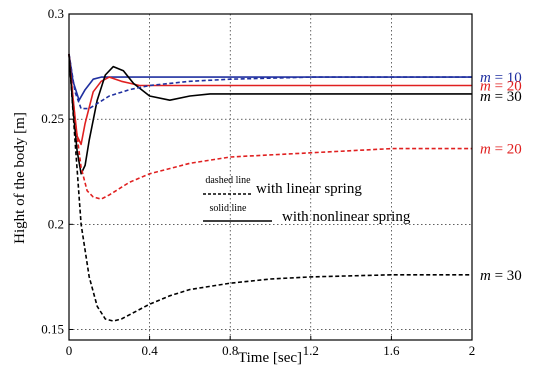  I want to click on y-tick-label: 0.15, so click(52, 328).